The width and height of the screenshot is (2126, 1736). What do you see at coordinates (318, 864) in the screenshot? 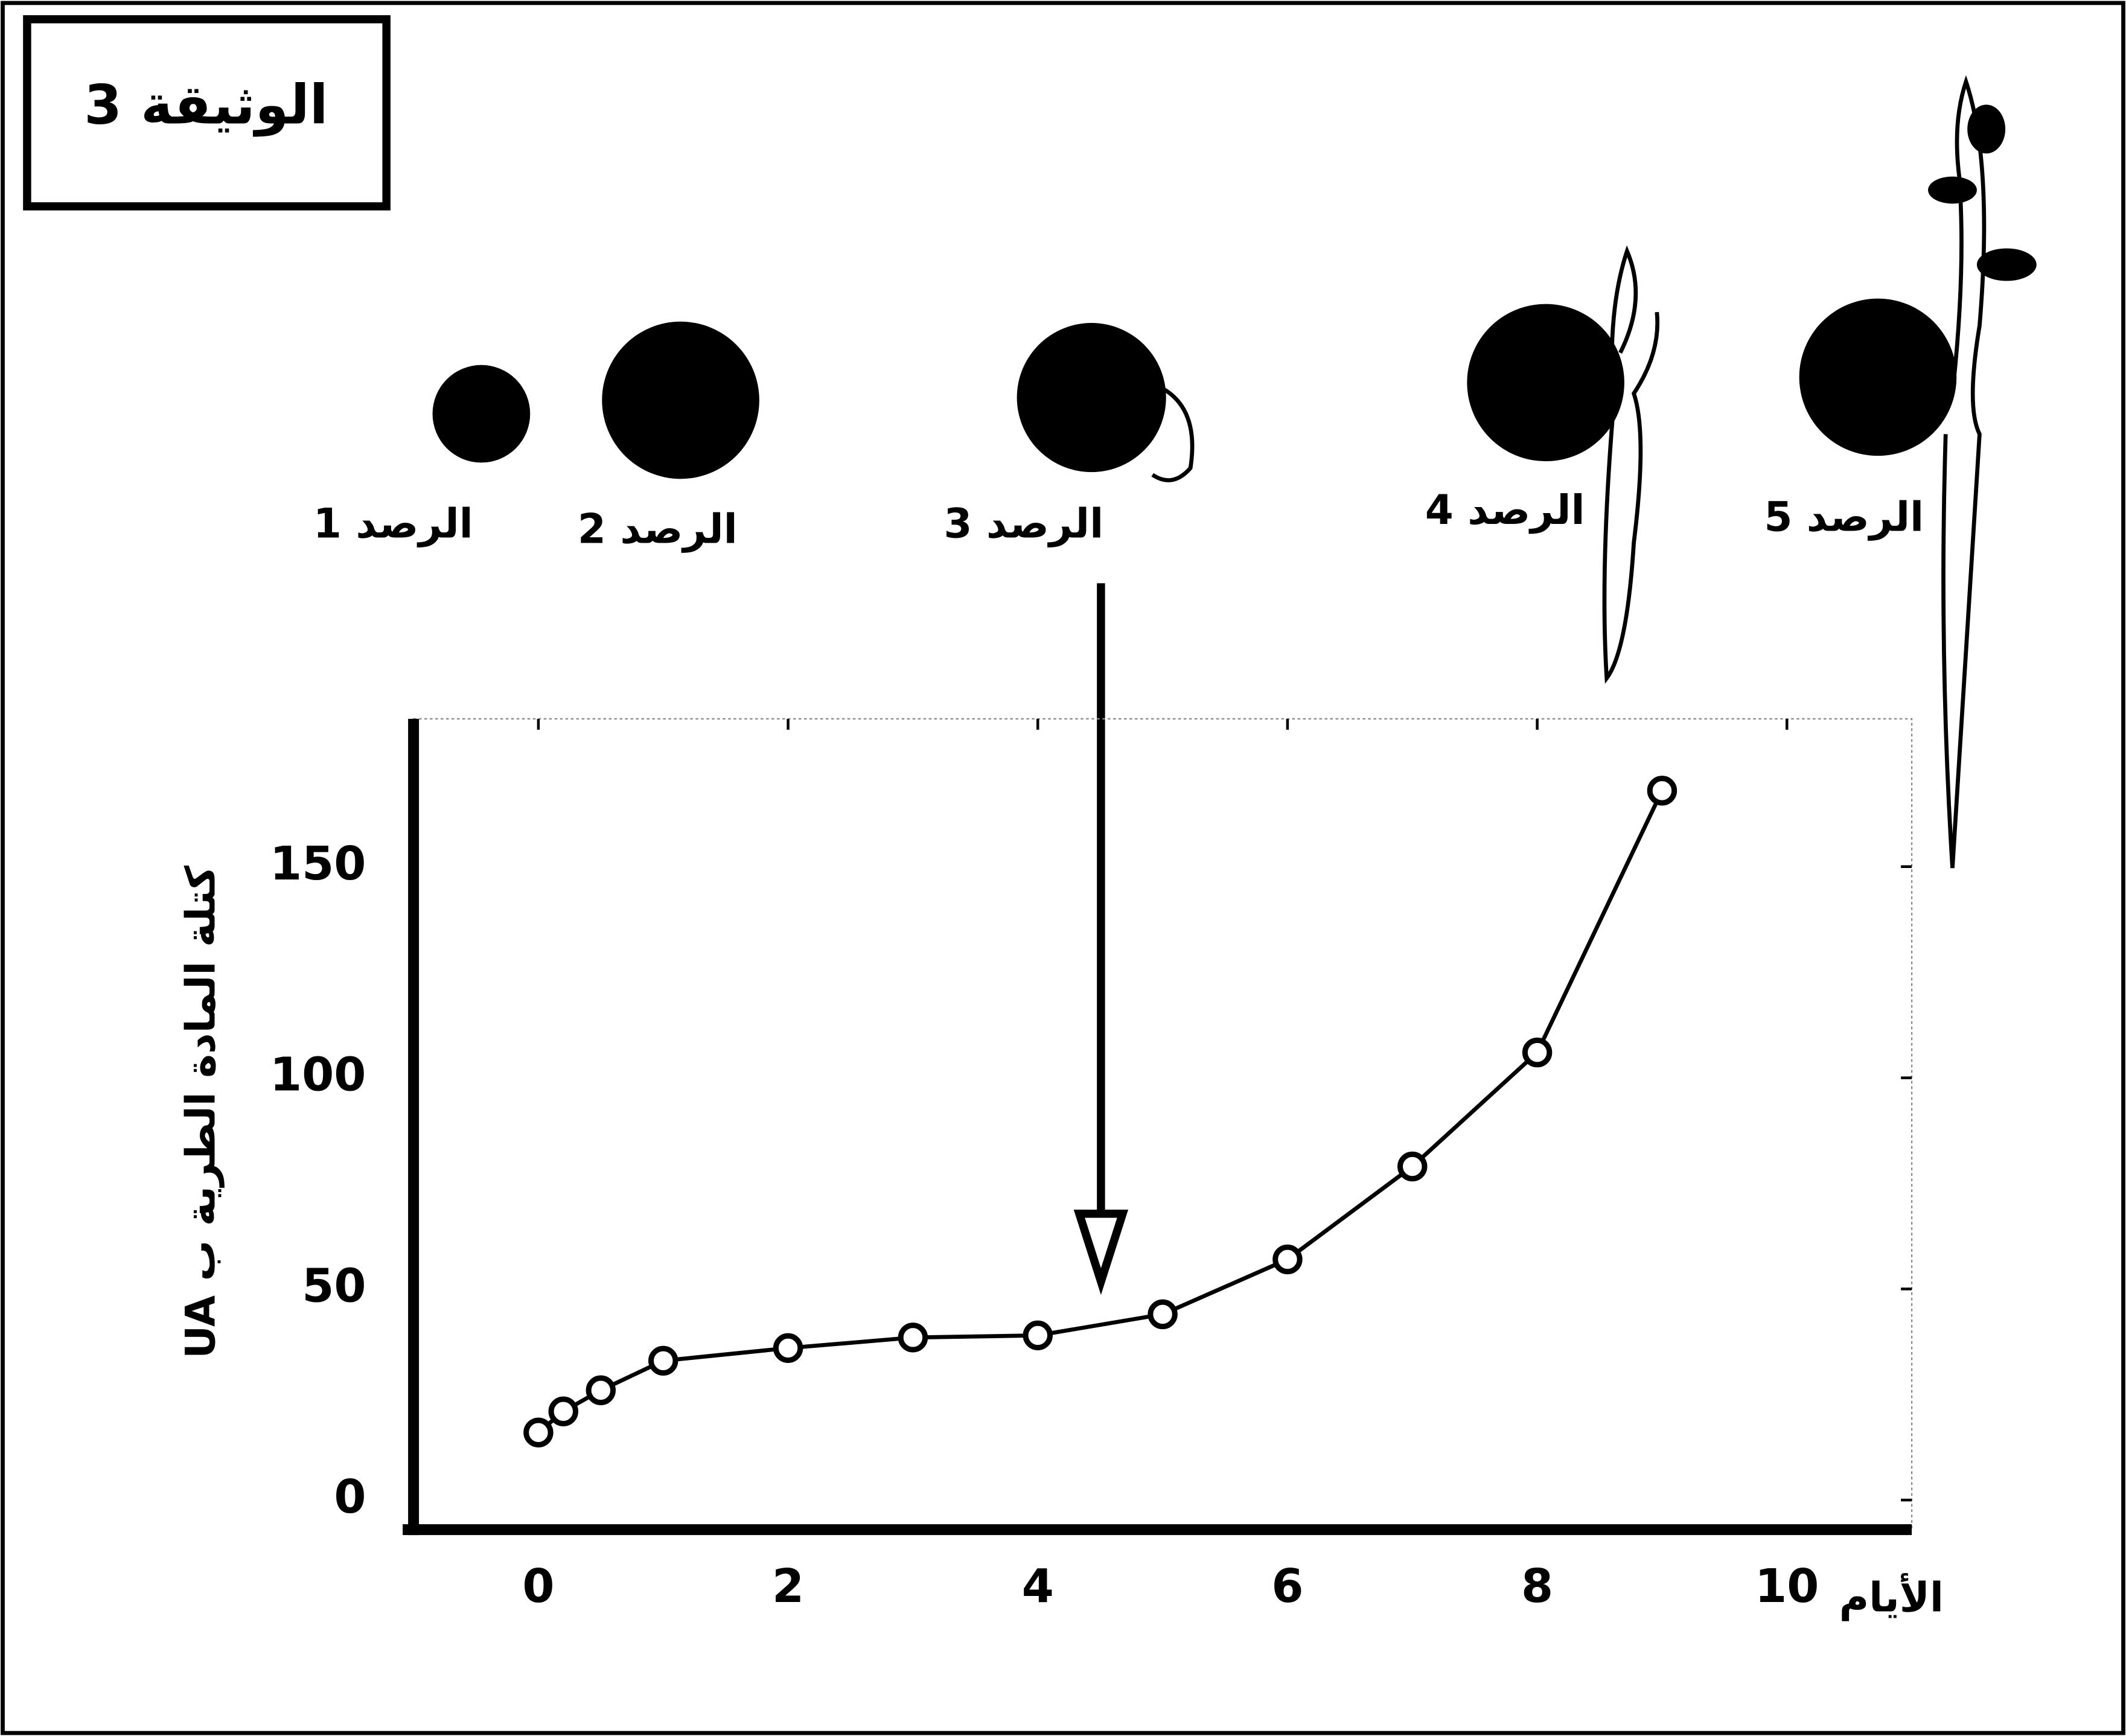
I see `y-tick-label: 150` at bounding box center [318, 864].